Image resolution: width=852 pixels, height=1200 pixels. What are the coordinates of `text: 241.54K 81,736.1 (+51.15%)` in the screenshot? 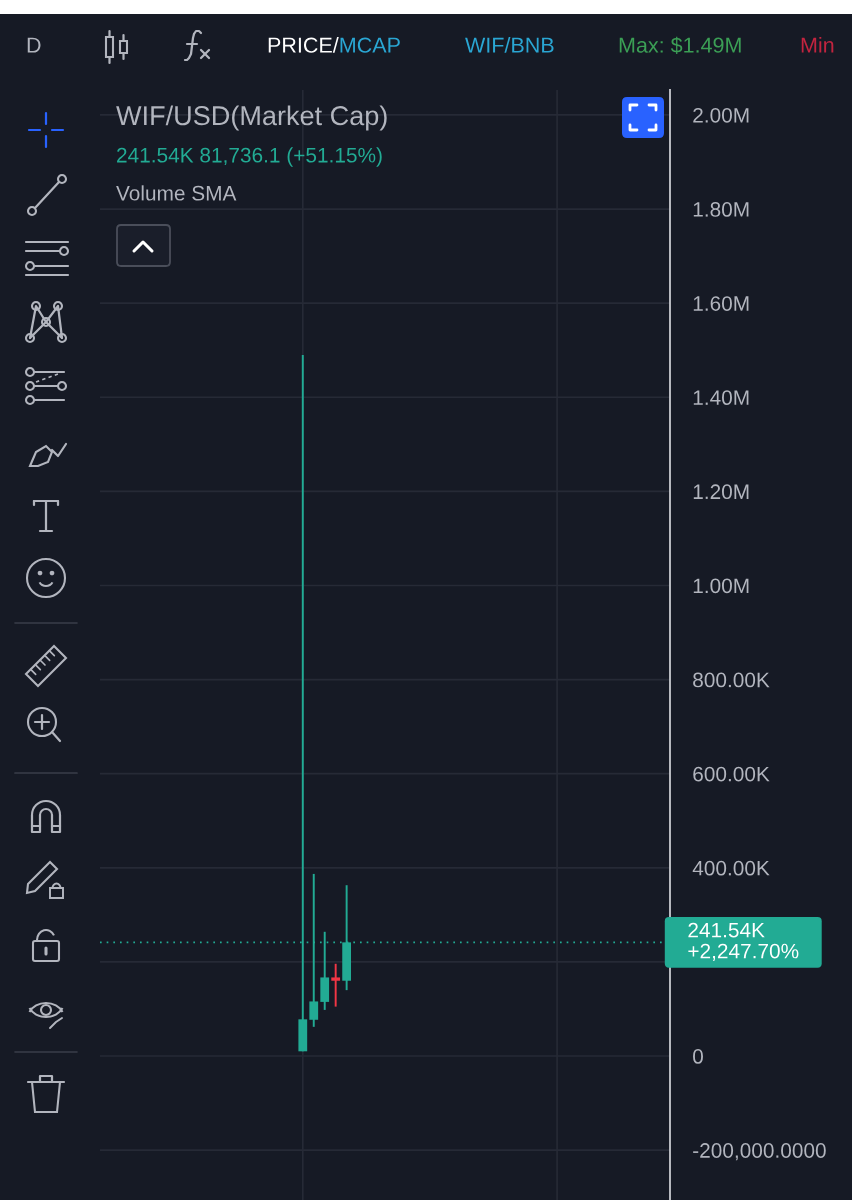 It's located at (249, 157).